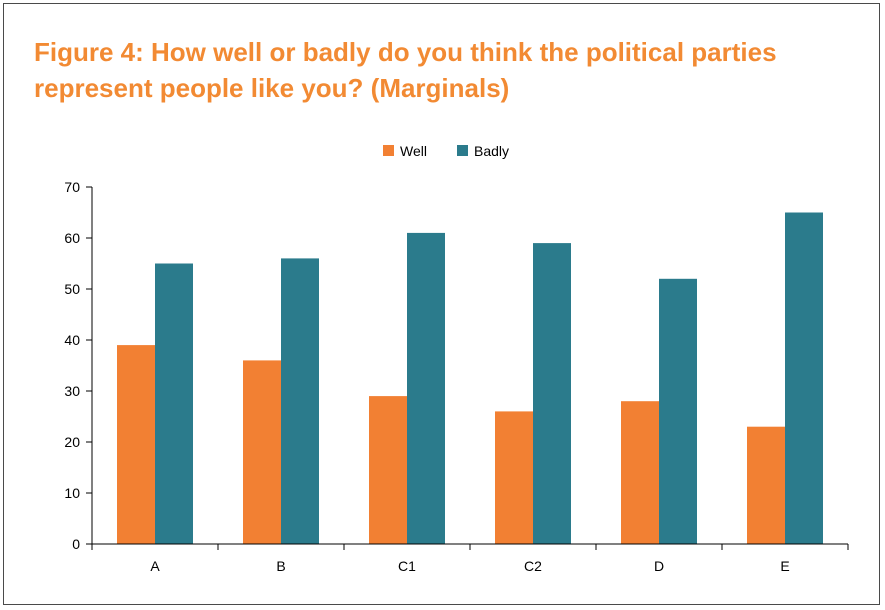 This screenshot has width=885, height=610. What do you see at coordinates (462, 150) in the screenshot?
I see `legend-swatch-badly` at bounding box center [462, 150].